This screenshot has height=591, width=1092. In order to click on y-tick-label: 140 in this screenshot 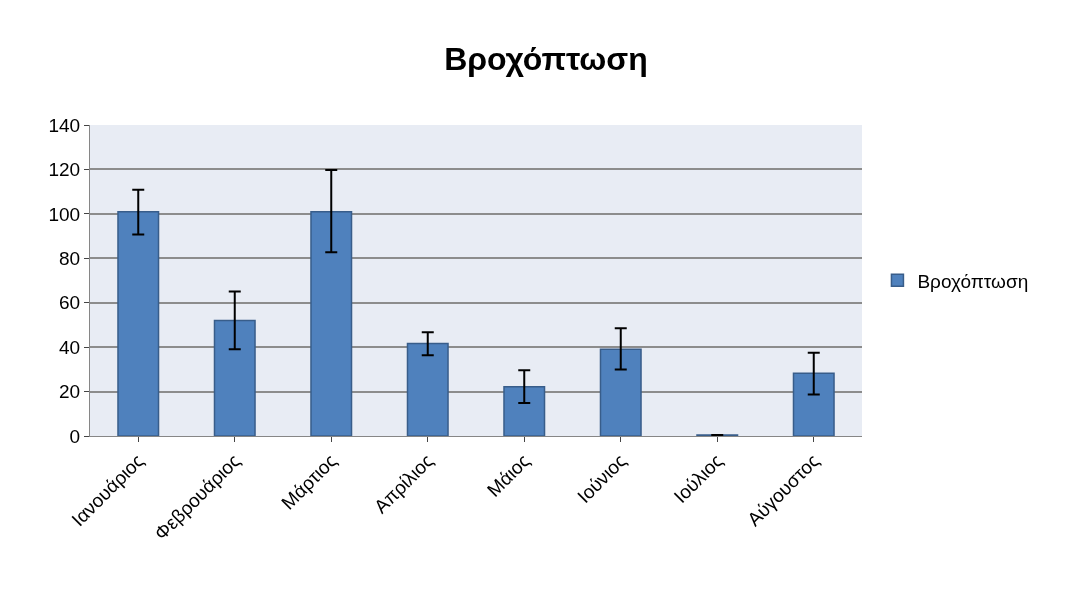, I will do `click(64, 125)`.